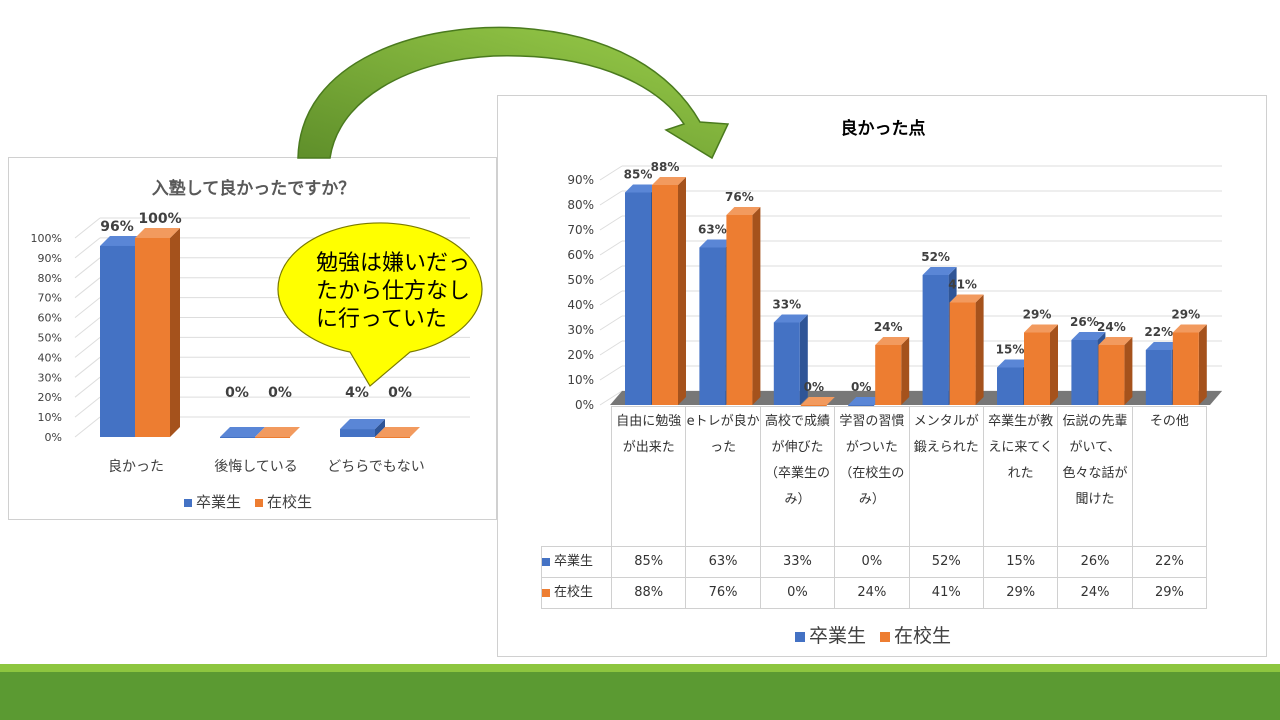 The image size is (1280, 720). I want to click on data-label: 52%, so click(935, 257).